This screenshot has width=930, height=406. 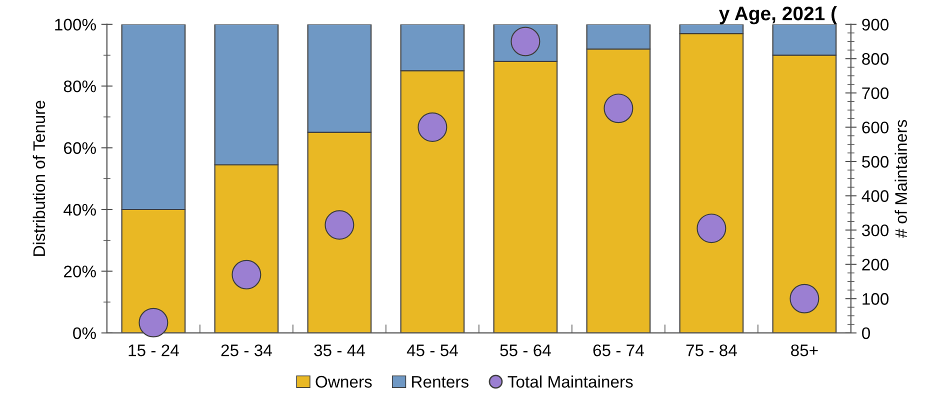 I want to click on x-tick-label: 35 - 44, so click(x=339, y=350).